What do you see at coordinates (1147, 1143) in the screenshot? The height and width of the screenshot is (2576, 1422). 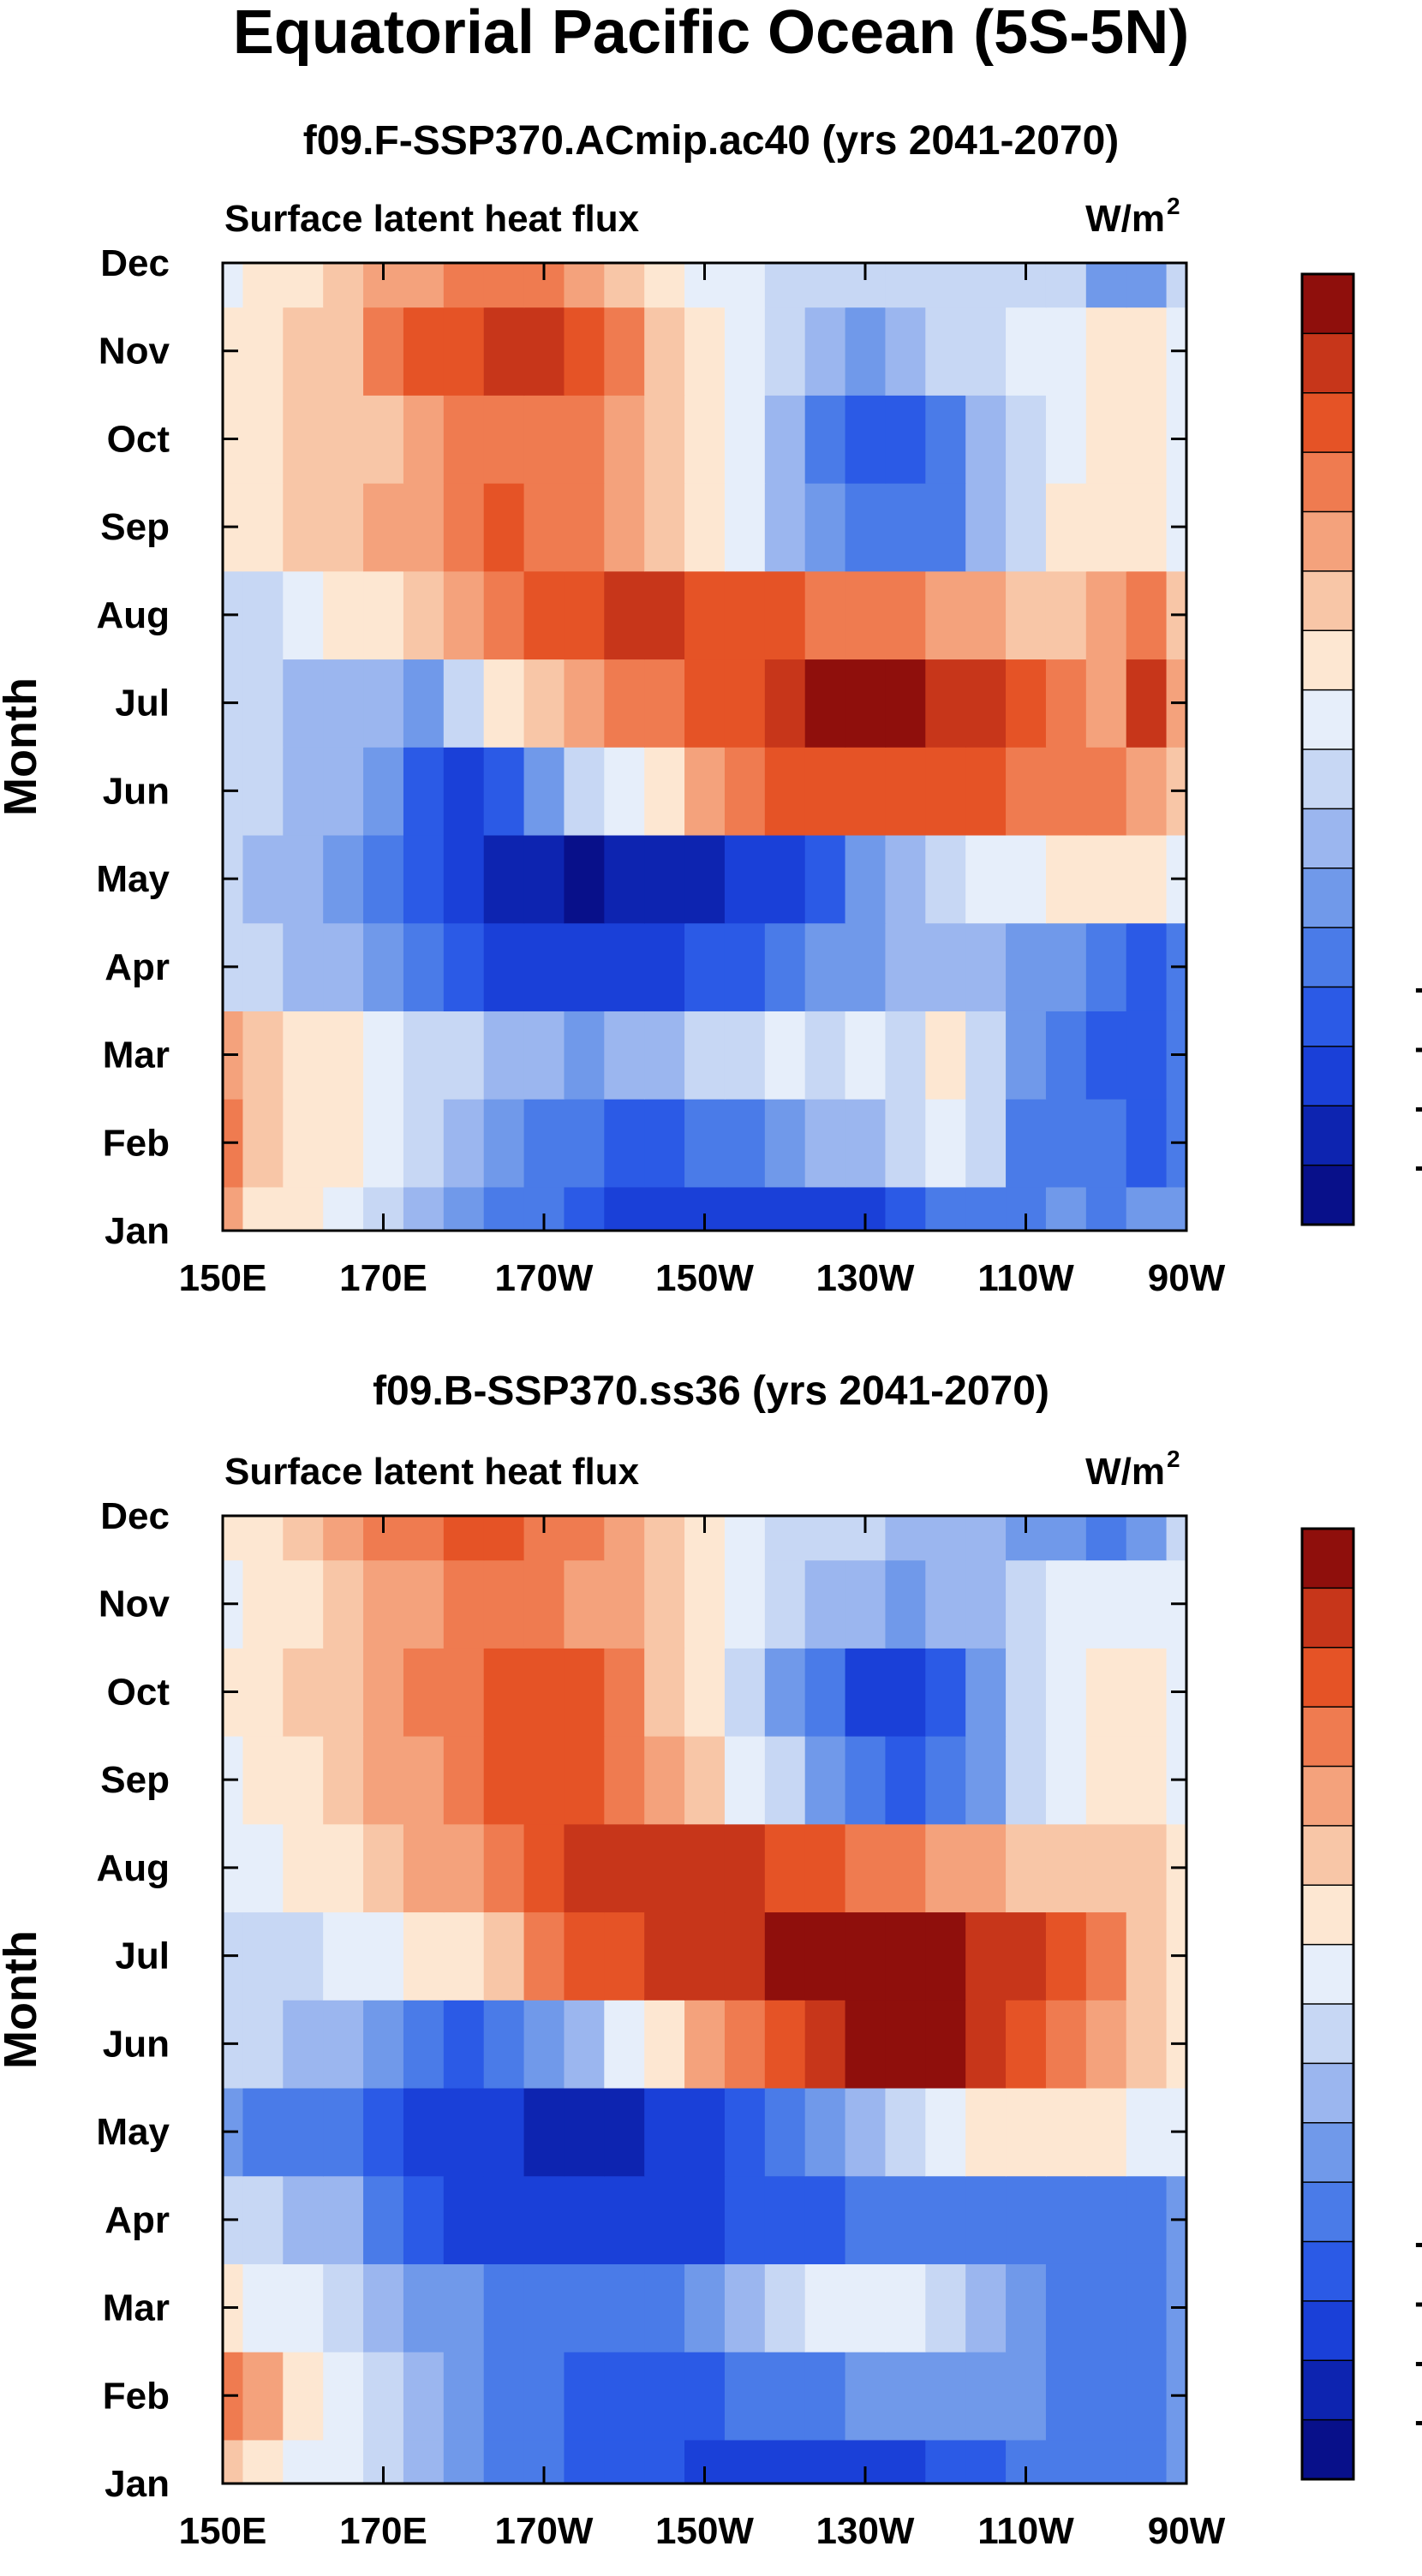 I see `heatmap-cell-Feb-95W` at bounding box center [1147, 1143].